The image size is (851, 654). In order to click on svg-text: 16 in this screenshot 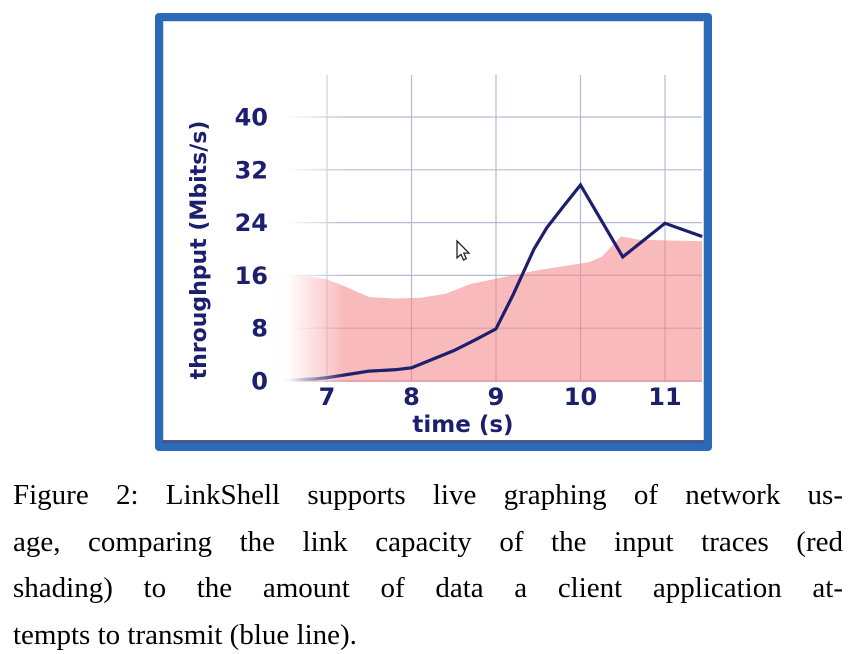, I will do `click(251, 276)`.